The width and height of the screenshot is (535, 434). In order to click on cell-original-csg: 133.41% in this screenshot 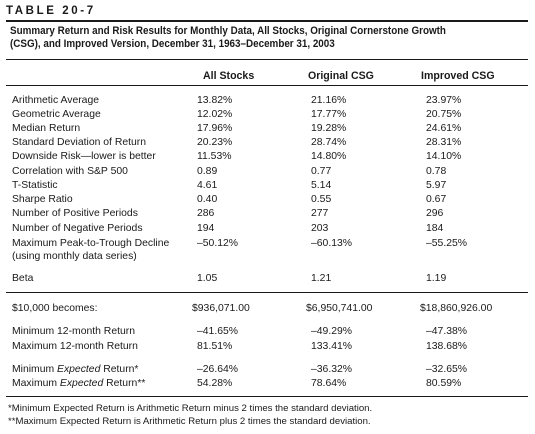, I will do `click(332, 346)`.